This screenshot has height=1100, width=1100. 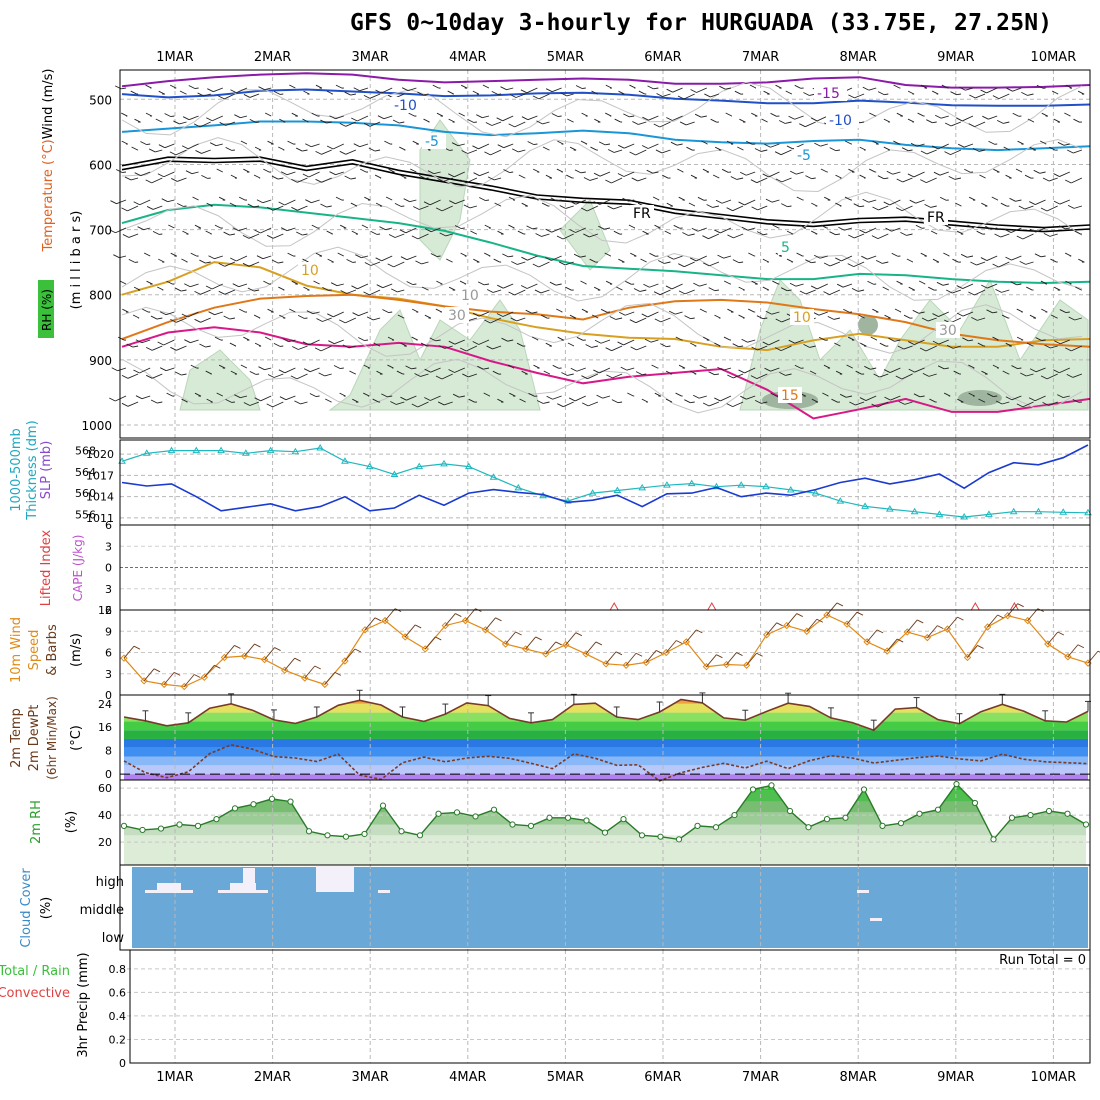 I want to click on temp-color-band, so click(x=606, y=752).